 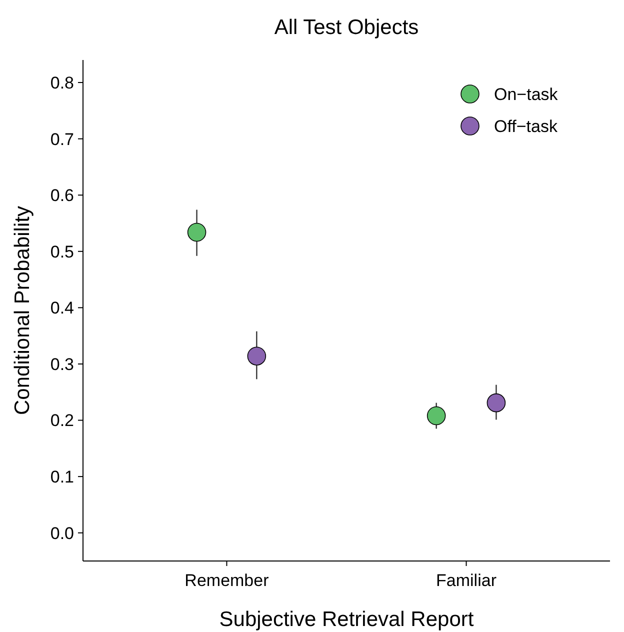 What do you see at coordinates (62, 477) in the screenshot?
I see `y-tick-label: 0.1` at bounding box center [62, 477].